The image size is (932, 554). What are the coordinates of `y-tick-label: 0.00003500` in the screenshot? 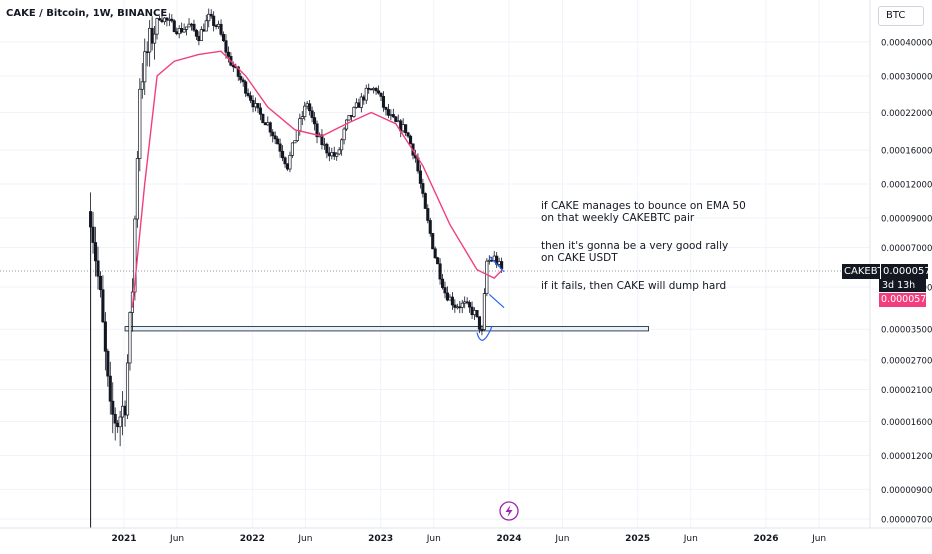 It's located at (906, 331).